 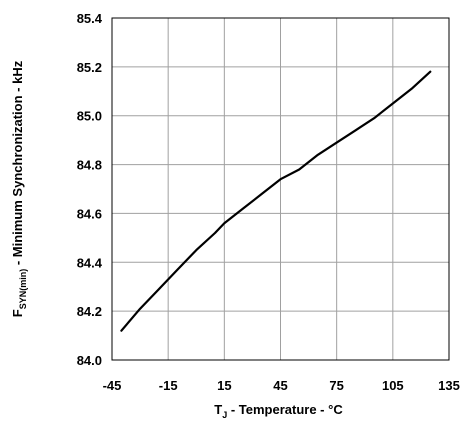 I want to click on y-tick-label: 84.0, so click(x=89, y=360).